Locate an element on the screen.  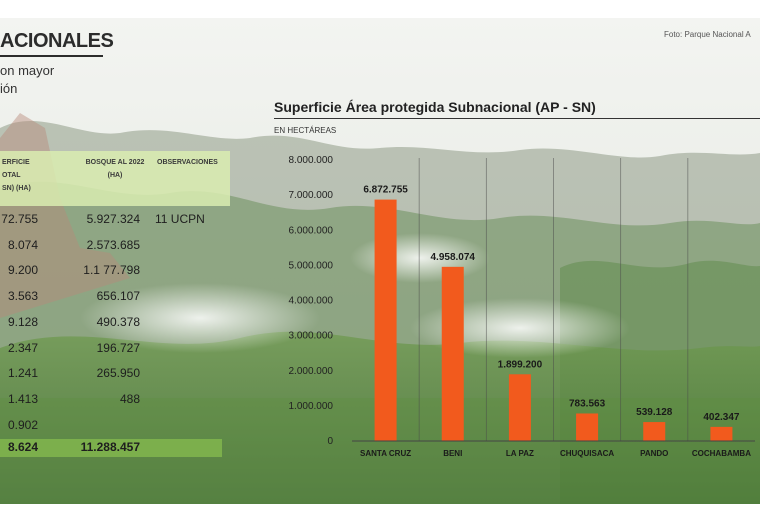
bar-value-label: 402.347 is located at coordinates (721, 417).